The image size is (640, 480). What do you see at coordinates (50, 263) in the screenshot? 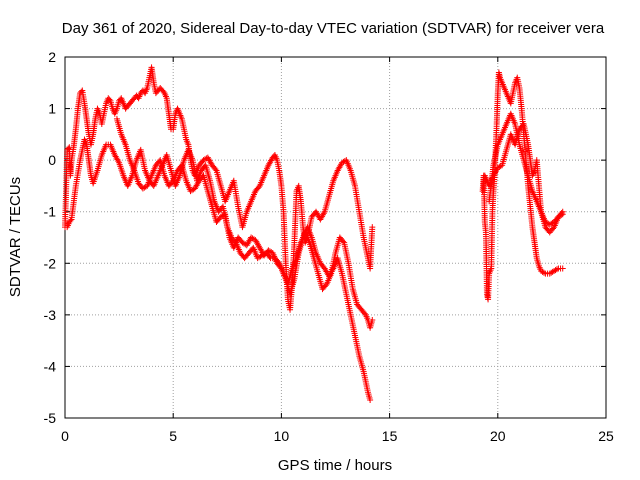
I see `y-tick-label: -2` at bounding box center [50, 263].